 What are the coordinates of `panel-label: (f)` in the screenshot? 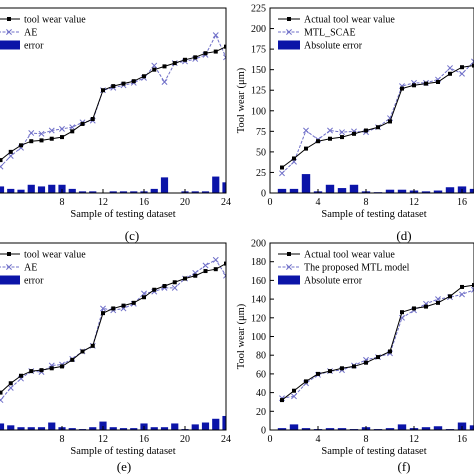 It's located at (404, 466).